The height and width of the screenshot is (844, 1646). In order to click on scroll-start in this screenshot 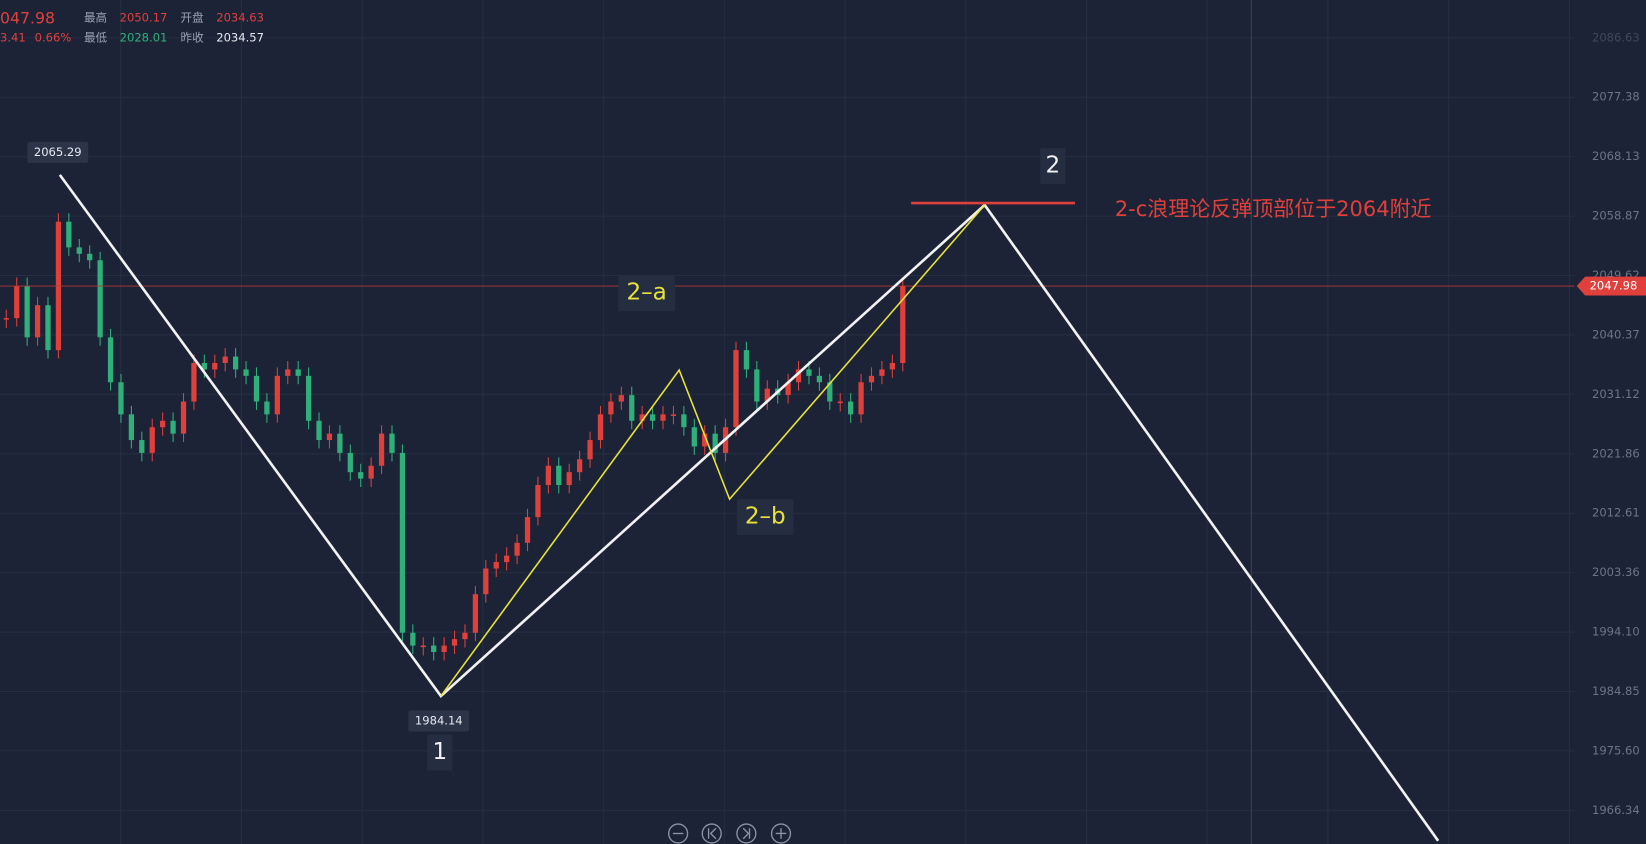, I will do `click(711, 833)`.